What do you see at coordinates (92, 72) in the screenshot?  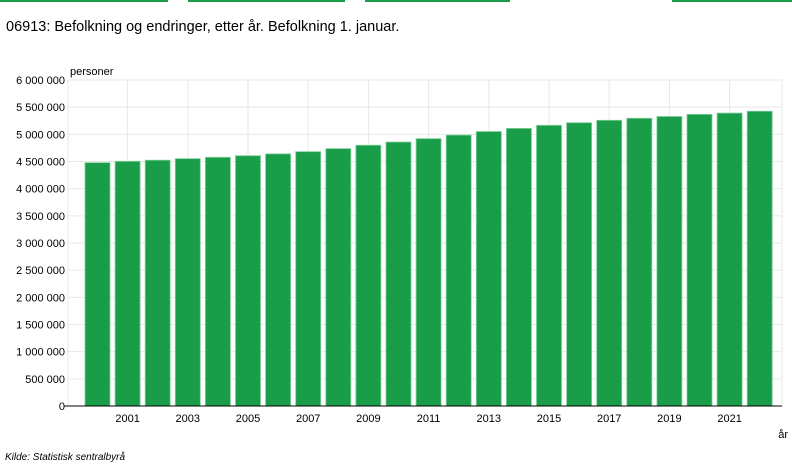 I see `y-axis-label: personer` at bounding box center [92, 72].